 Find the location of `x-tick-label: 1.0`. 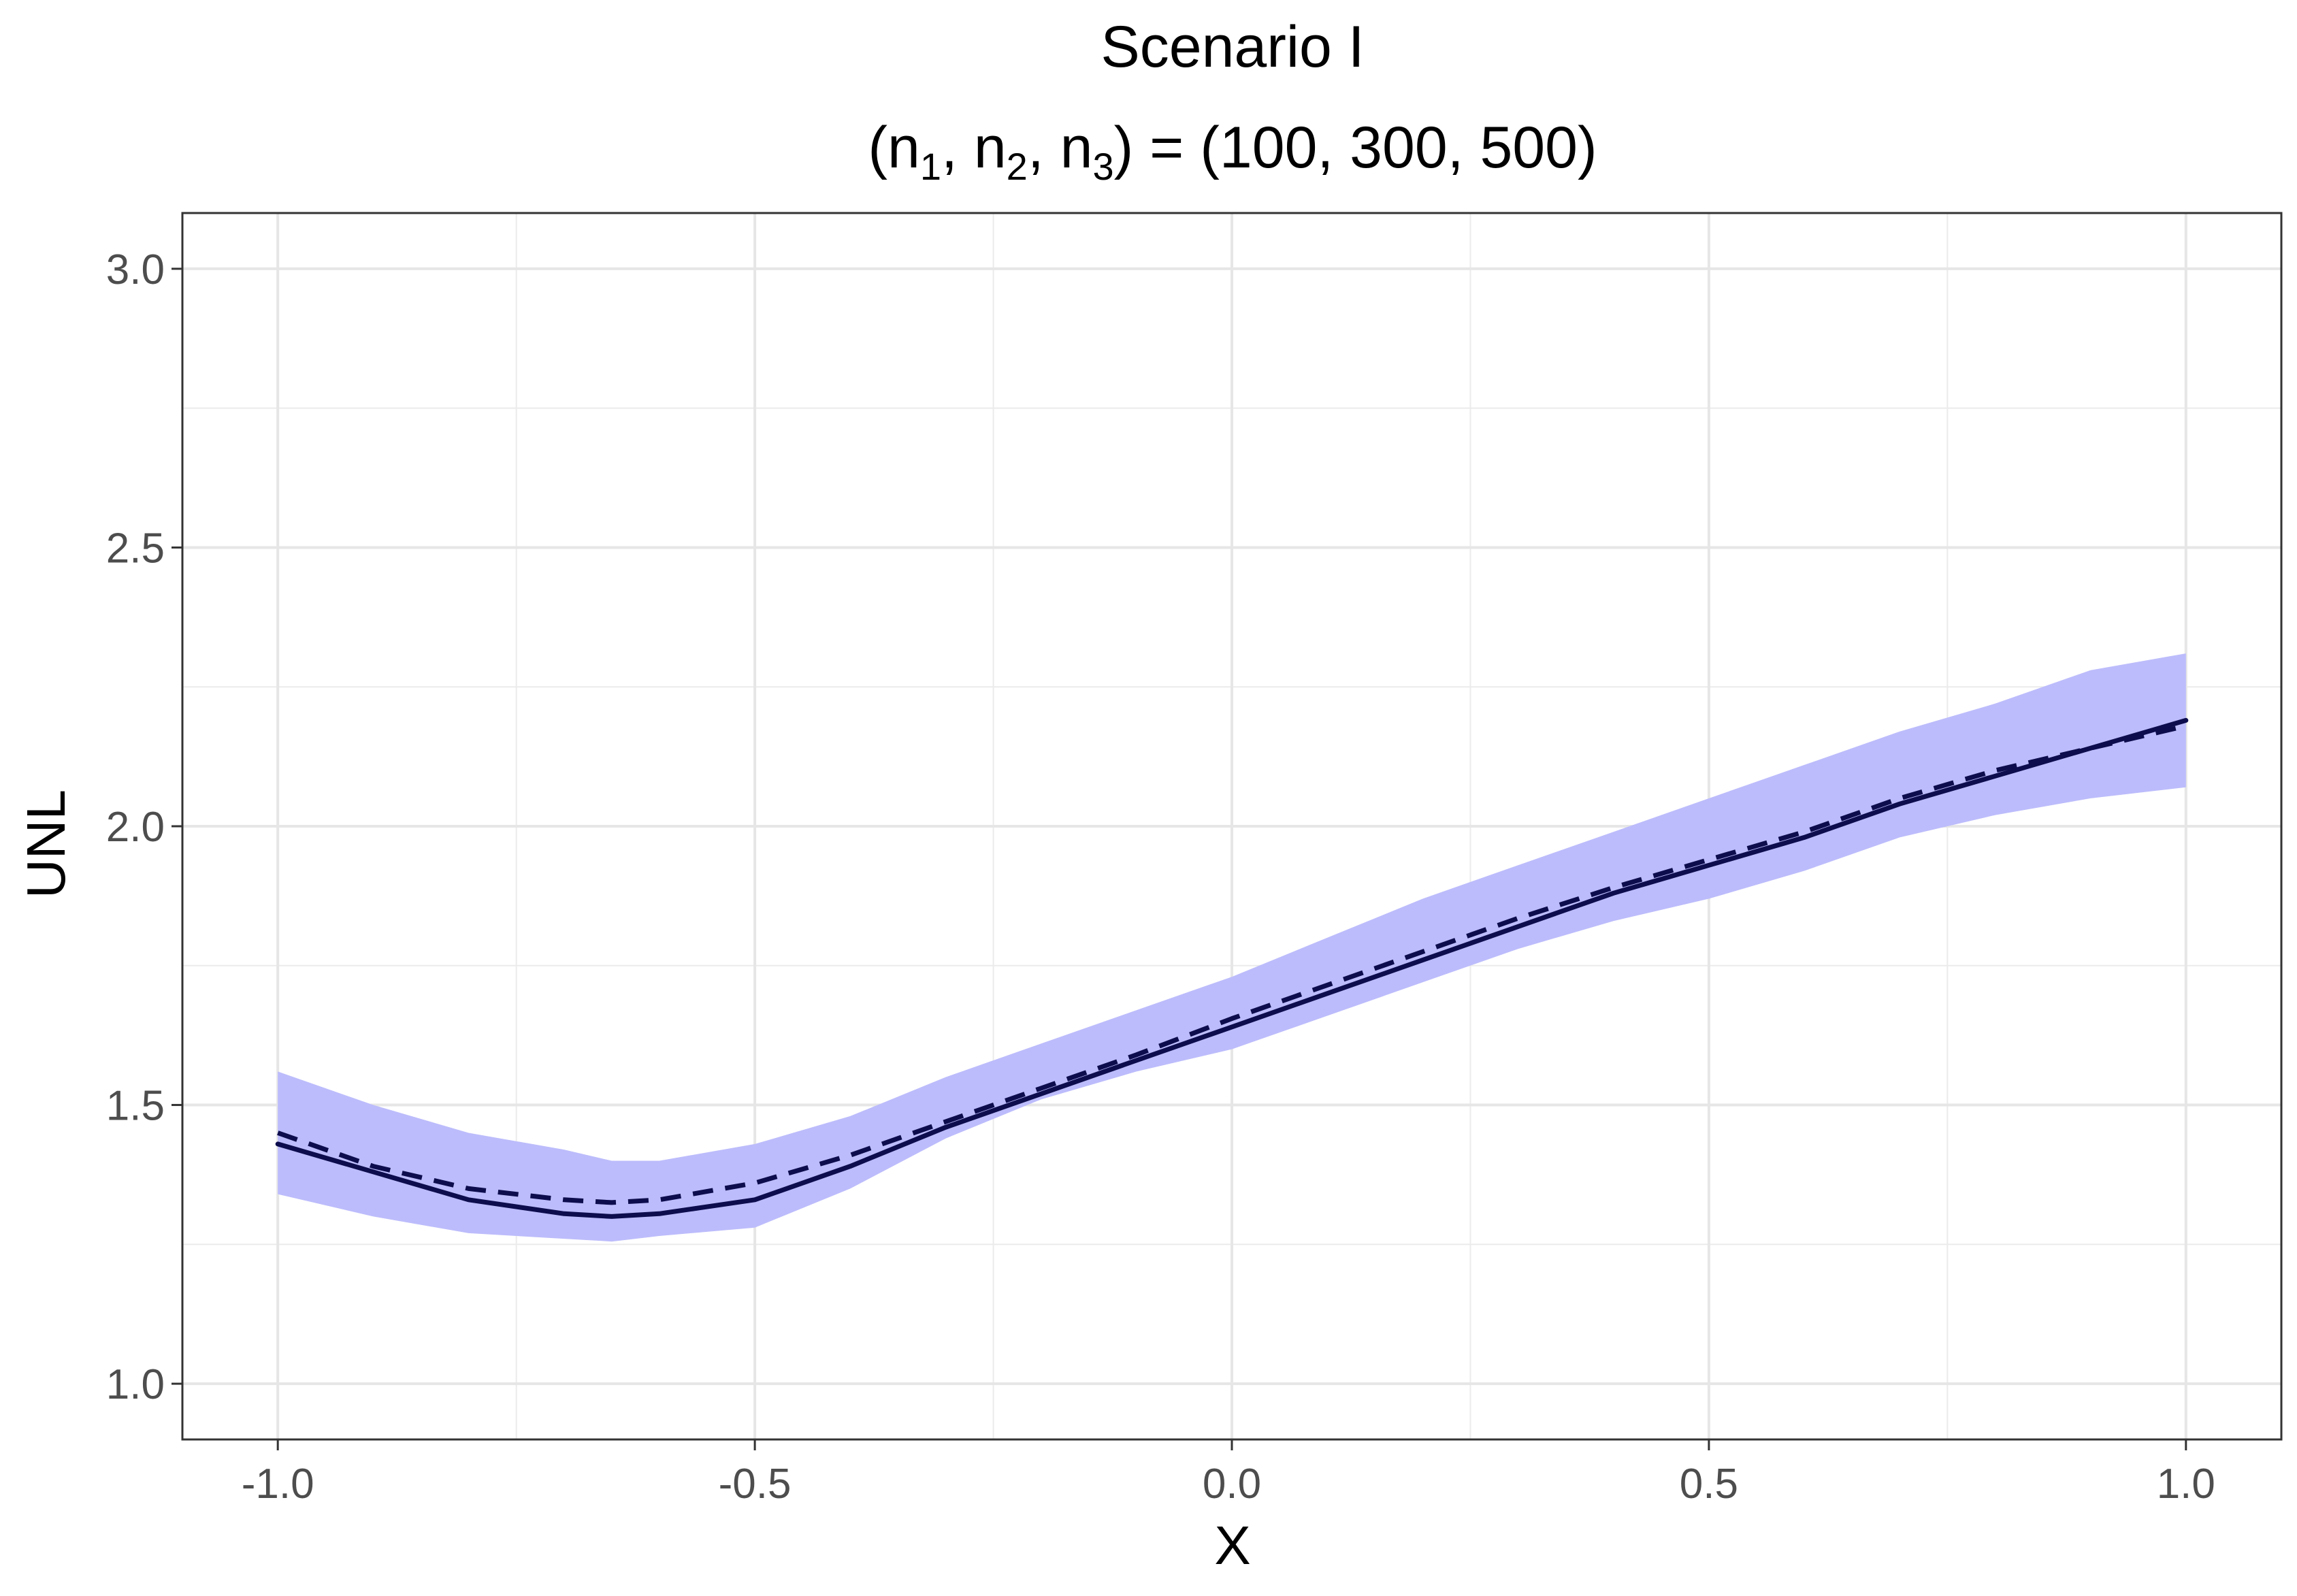

x-tick-label: 1.0 is located at coordinates (2186, 1485).